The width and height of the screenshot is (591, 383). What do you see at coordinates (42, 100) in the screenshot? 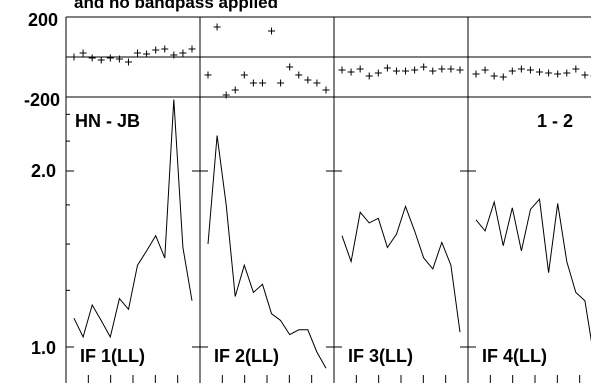
I see `phase-tick-label-bottom: -200` at bounding box center [42, 100].